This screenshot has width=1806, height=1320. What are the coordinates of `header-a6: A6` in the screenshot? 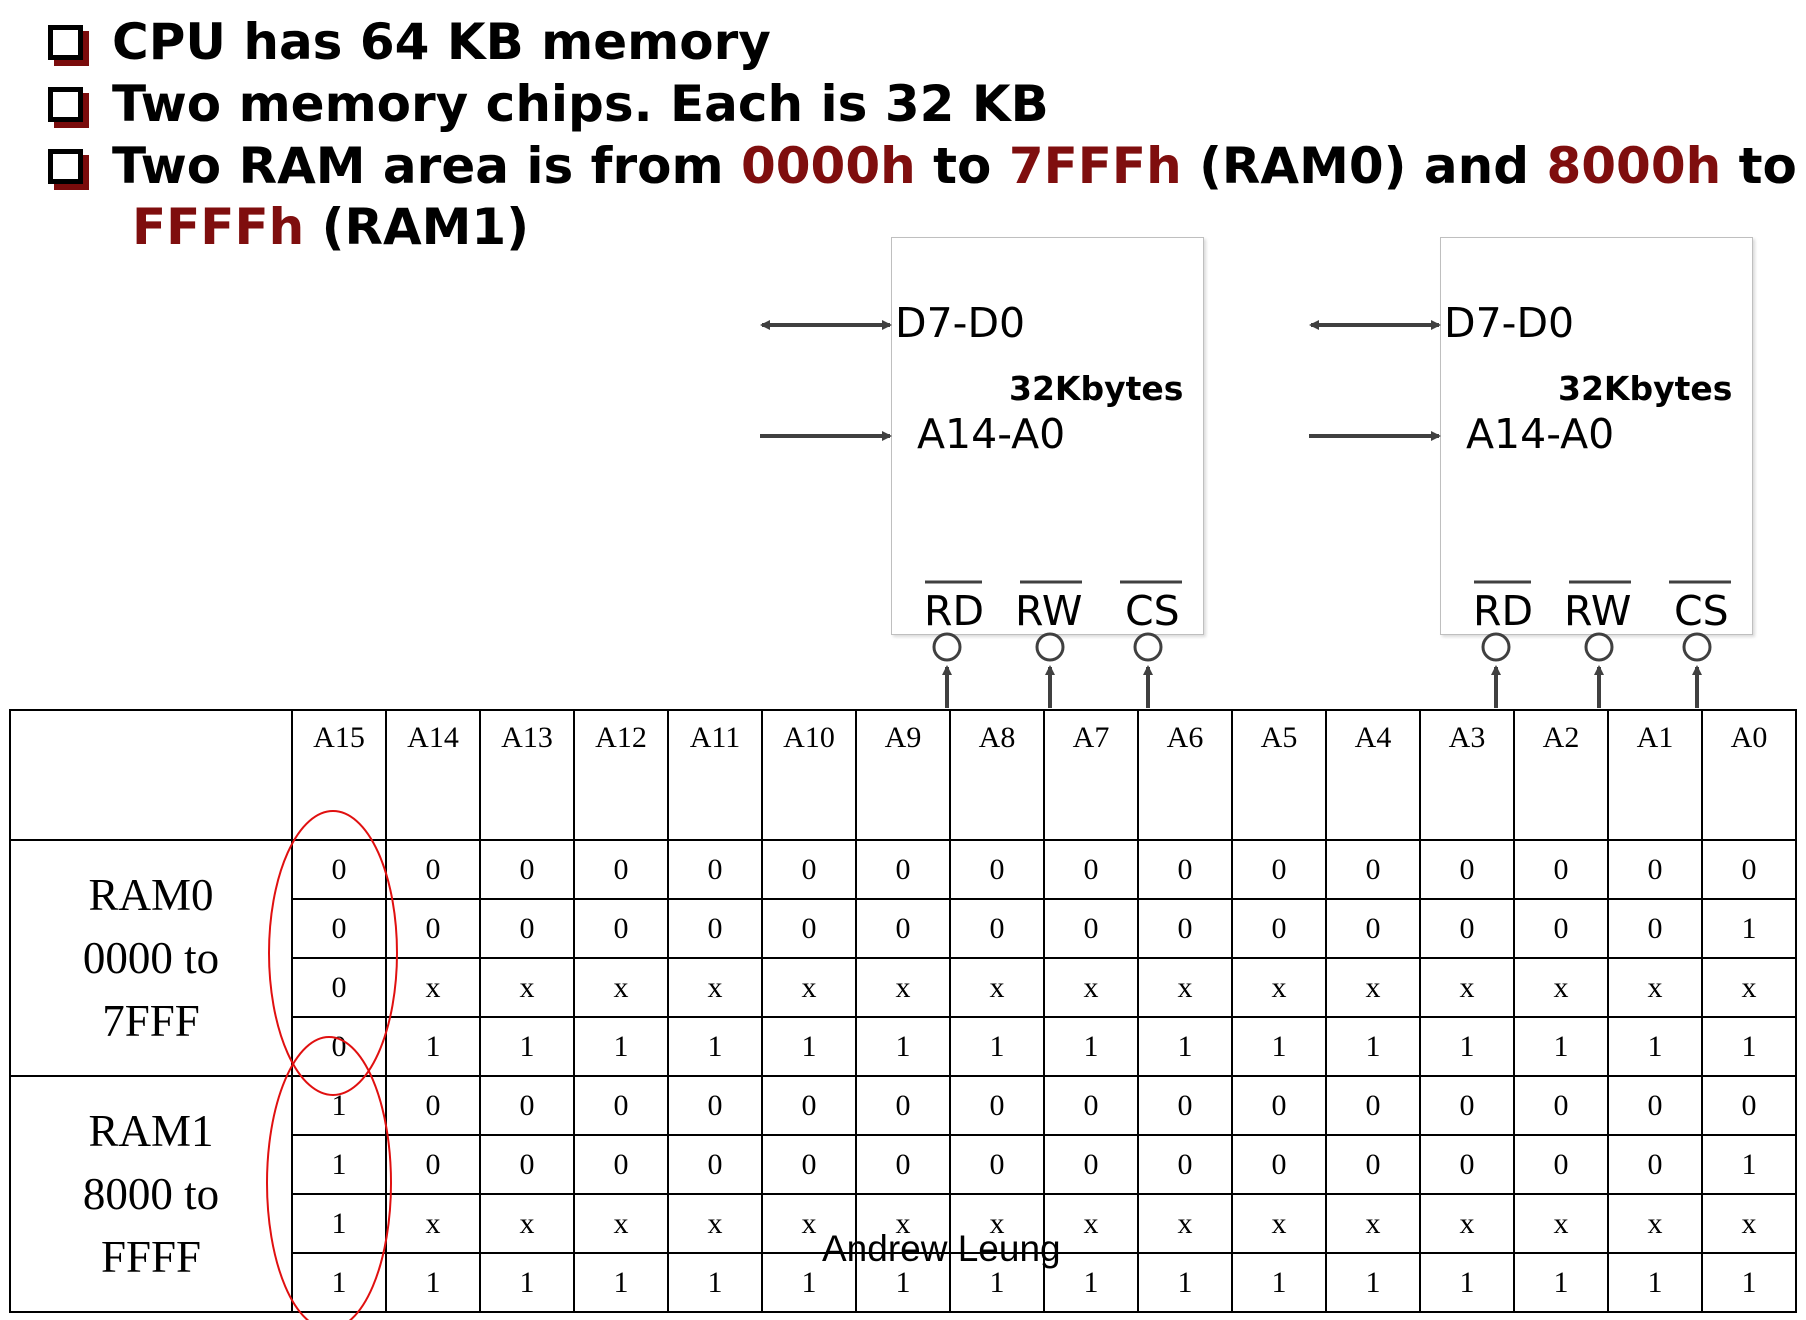 It's located at (1185, 775).